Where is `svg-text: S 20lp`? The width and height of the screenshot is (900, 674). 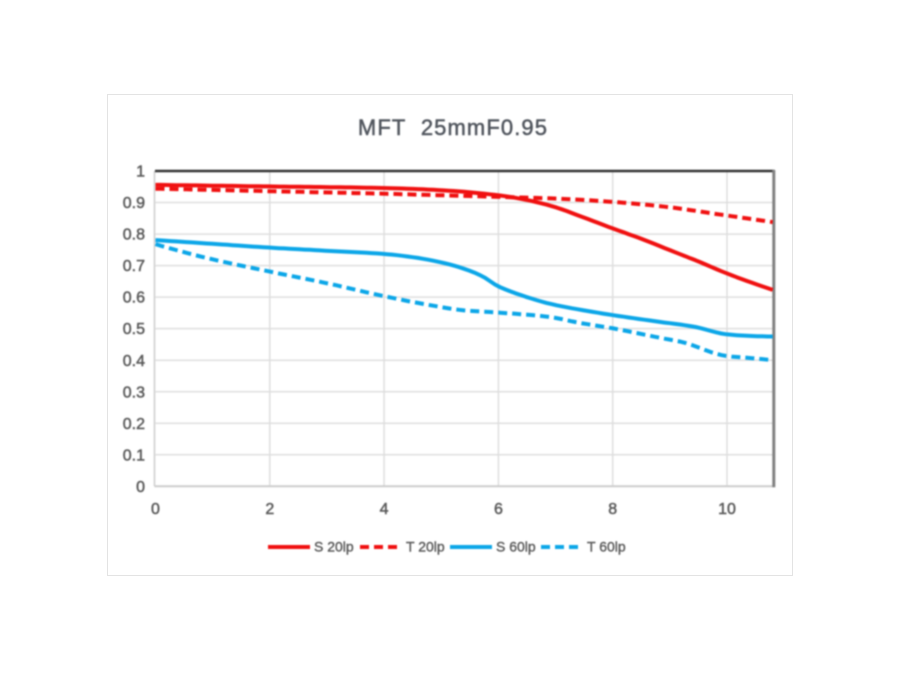
svg-text: S 20lp is located at coordinates (334, 547).